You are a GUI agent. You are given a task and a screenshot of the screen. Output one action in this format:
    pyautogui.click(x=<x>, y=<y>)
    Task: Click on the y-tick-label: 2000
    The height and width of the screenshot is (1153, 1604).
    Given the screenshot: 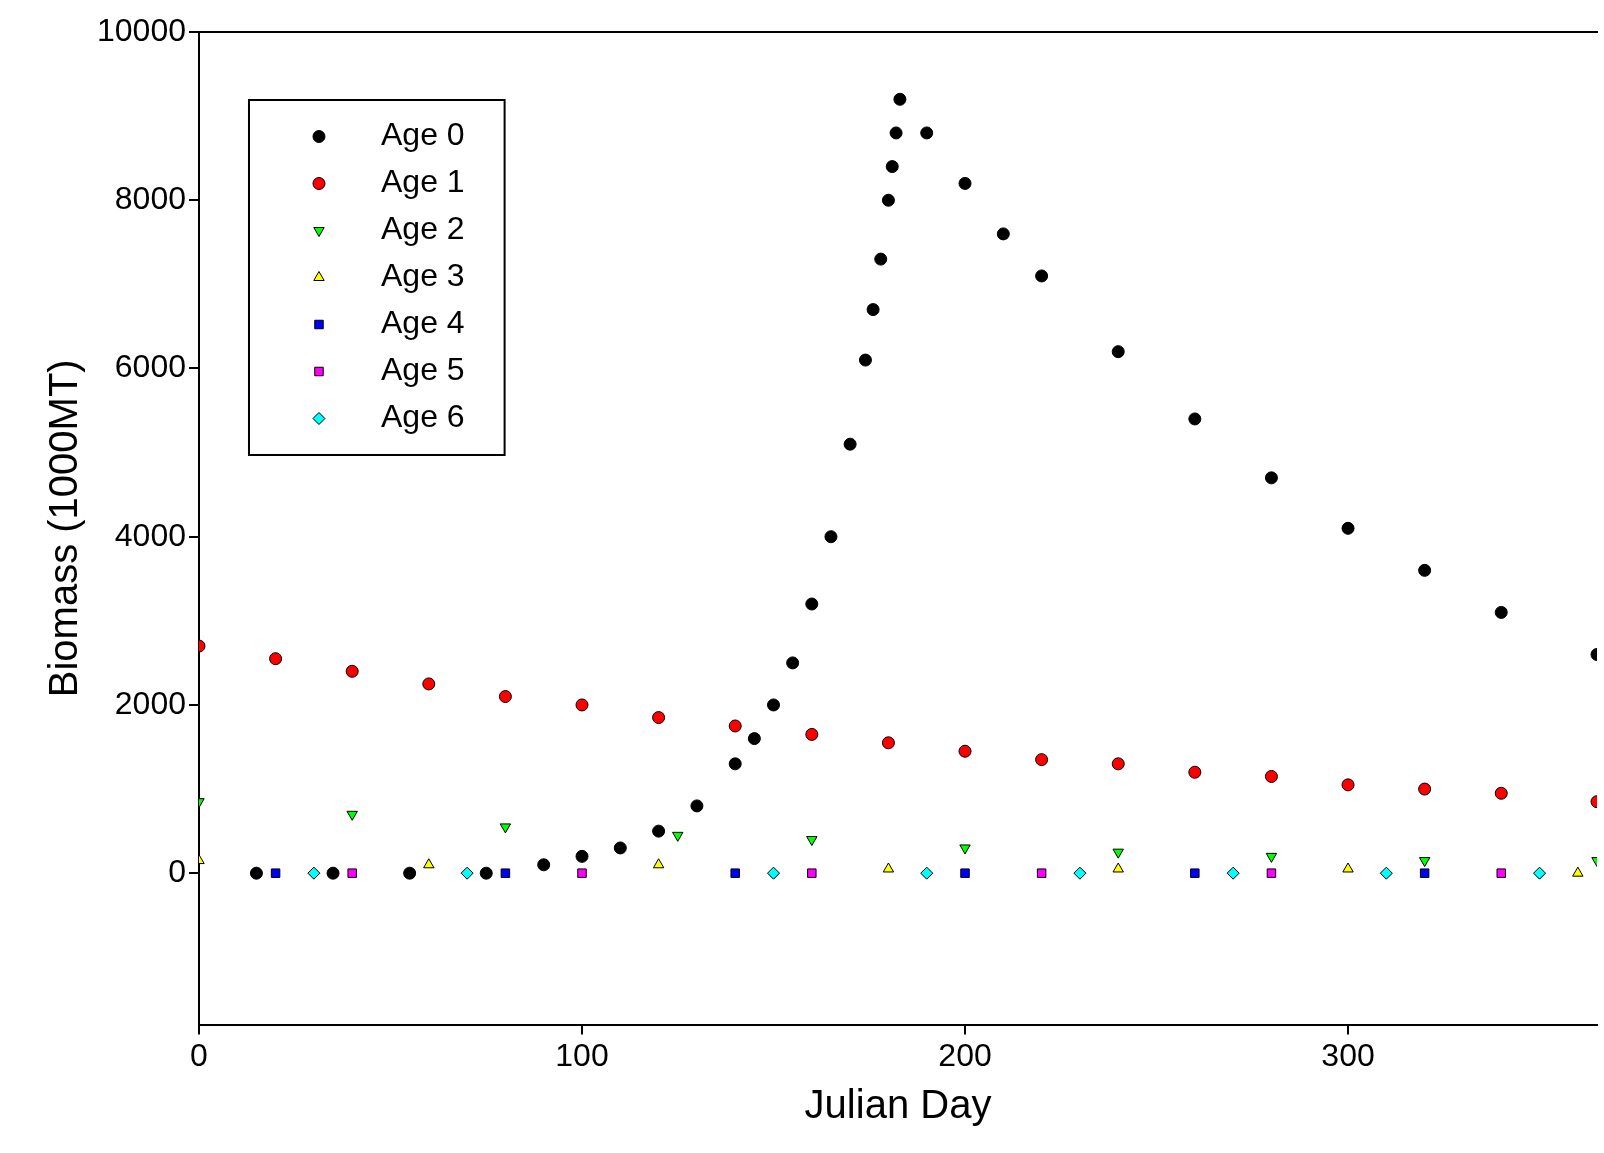 What is the action you would take?
    pyautogui.click(x=150, y=702)
    